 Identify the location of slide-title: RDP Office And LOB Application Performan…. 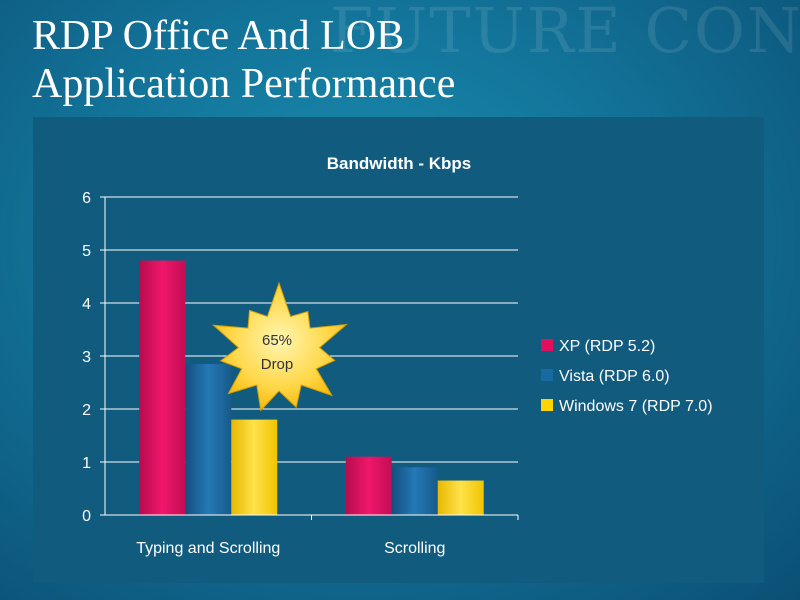
(243, 60).